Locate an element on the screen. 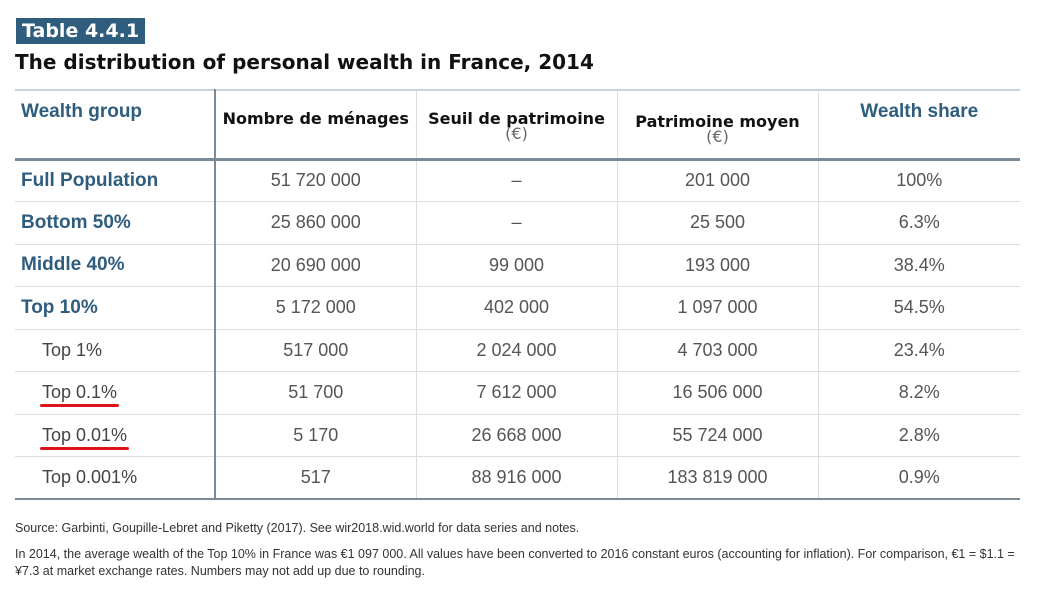 The image size is (1060, 607). average-wealth-cell: 16 506 000 is located at coordinates (717, 392).